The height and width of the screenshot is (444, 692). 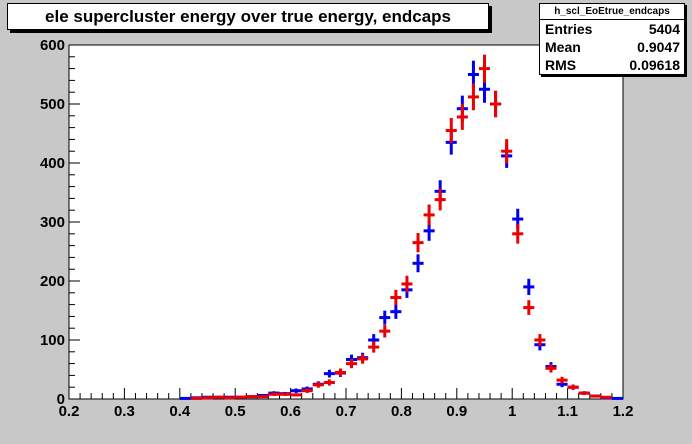 What do you see at coordinates (290, 411) in the screenshot?
I see `x-tick-label: 0.6` at bounding box center [290, 411].